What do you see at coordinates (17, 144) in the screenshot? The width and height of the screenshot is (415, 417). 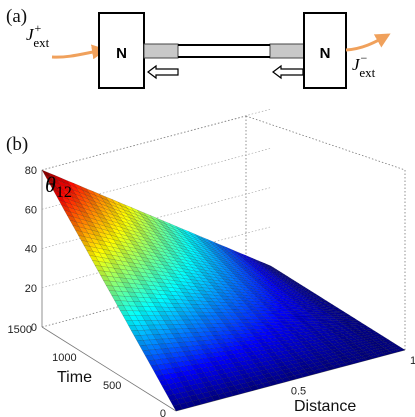 I see `panel-b-label: (b)` at bounding box center [17, 144].